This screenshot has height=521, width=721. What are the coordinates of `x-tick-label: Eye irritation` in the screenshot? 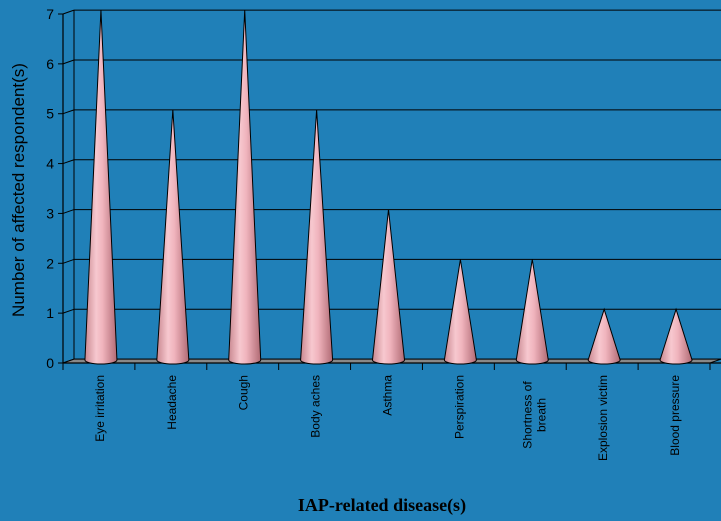 It's located at (100, 408).